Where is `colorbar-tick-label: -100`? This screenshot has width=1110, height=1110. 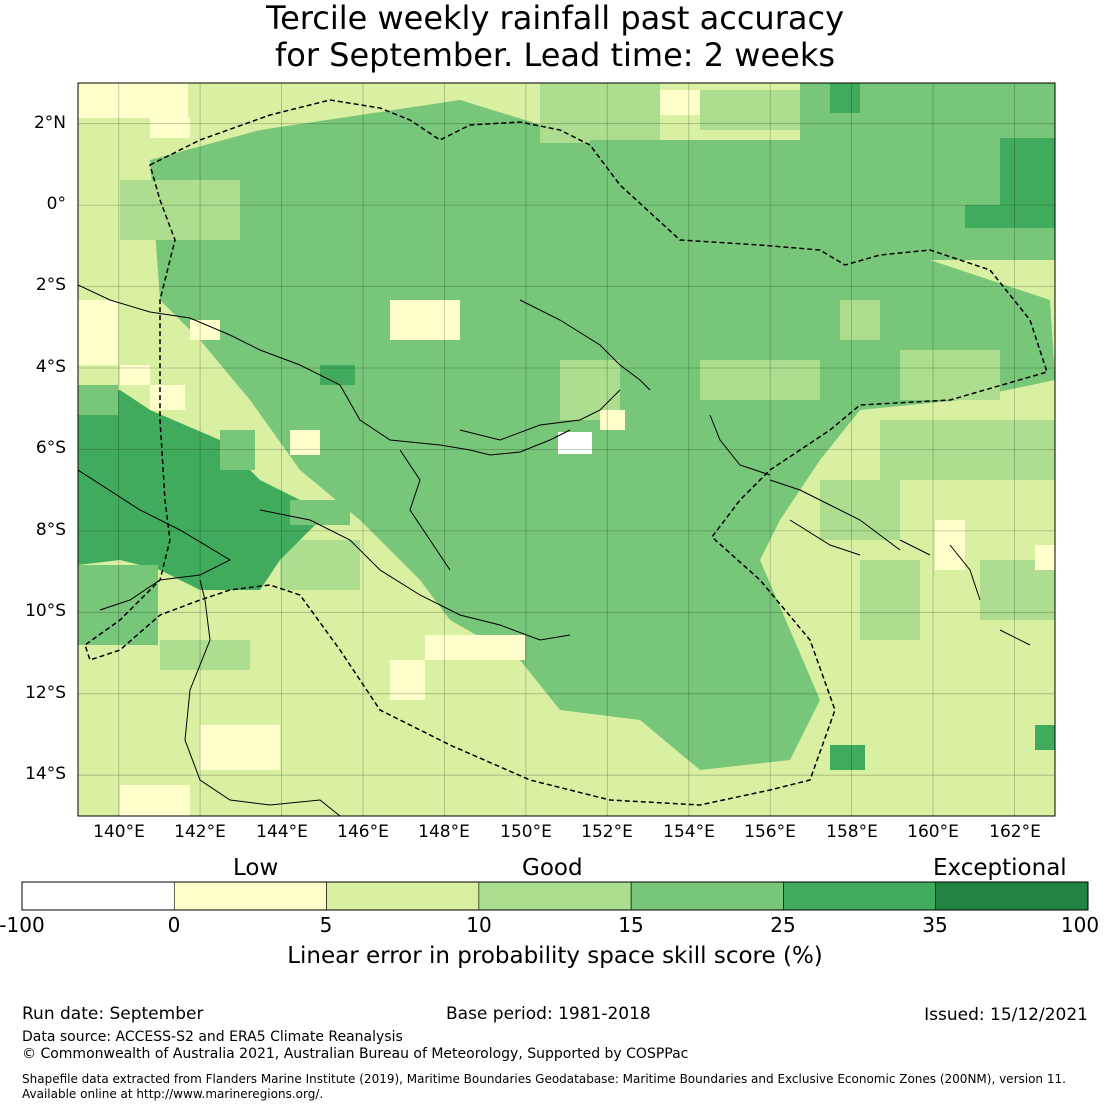
colorbar-tick-label: -100 is located at coordinates (22, 925).